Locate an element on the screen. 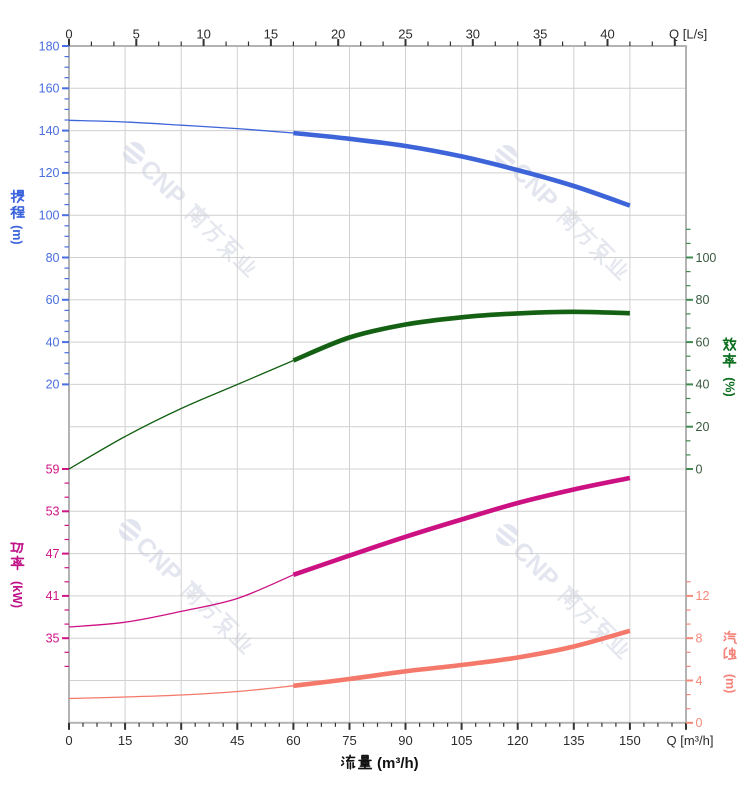 This screenshot has width=752, height=802. svg-text: 25 is located at coordinates (405, 34).